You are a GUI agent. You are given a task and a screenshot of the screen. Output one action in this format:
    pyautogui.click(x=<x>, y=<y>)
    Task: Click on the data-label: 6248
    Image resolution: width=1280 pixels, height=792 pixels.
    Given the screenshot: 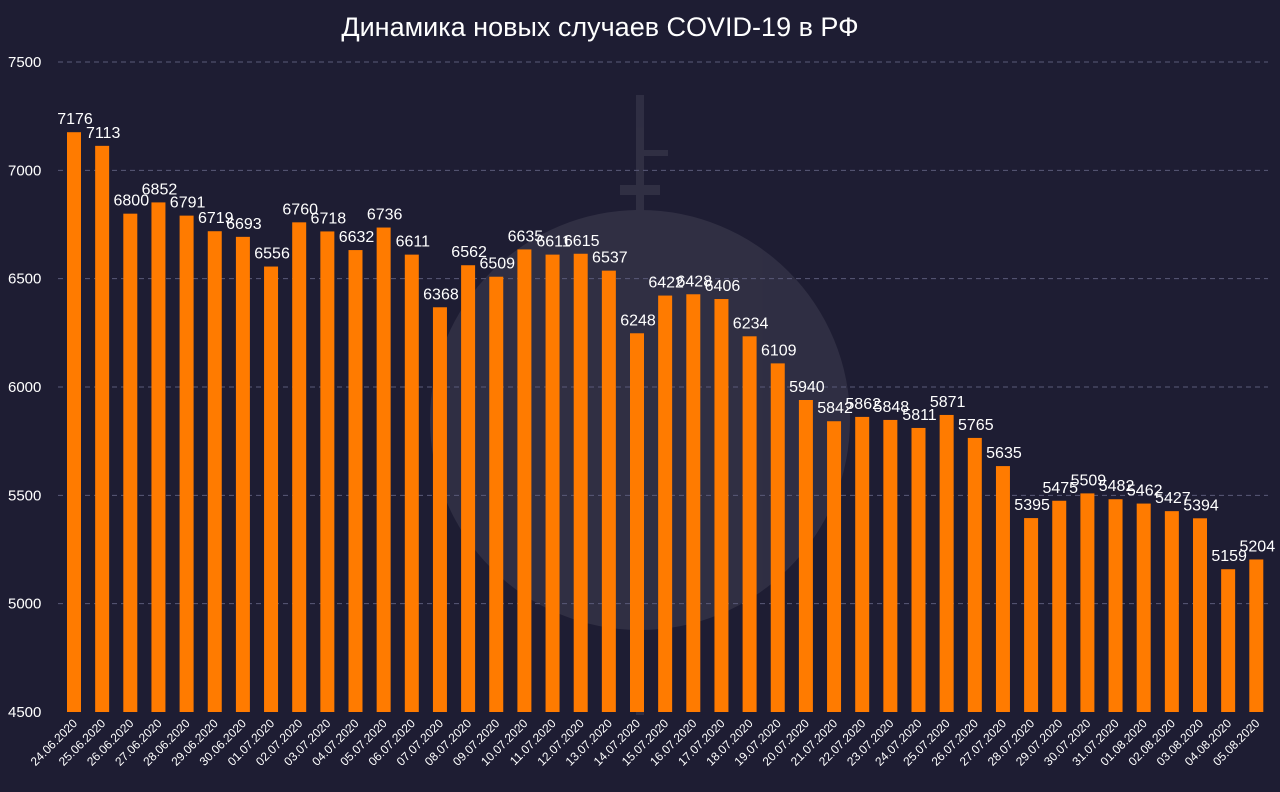 What is the action you would take?
    pyautogui.click(x=638, y=320)
    